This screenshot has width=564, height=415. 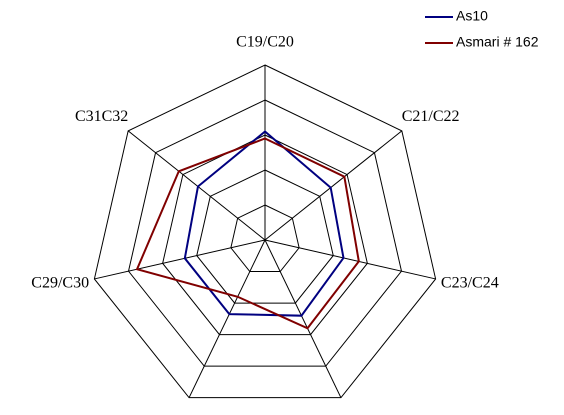 What do you see at coordinates (472, 16) in the screenshot?
I see `legend-label: As10` at bounding box center [472, 16].